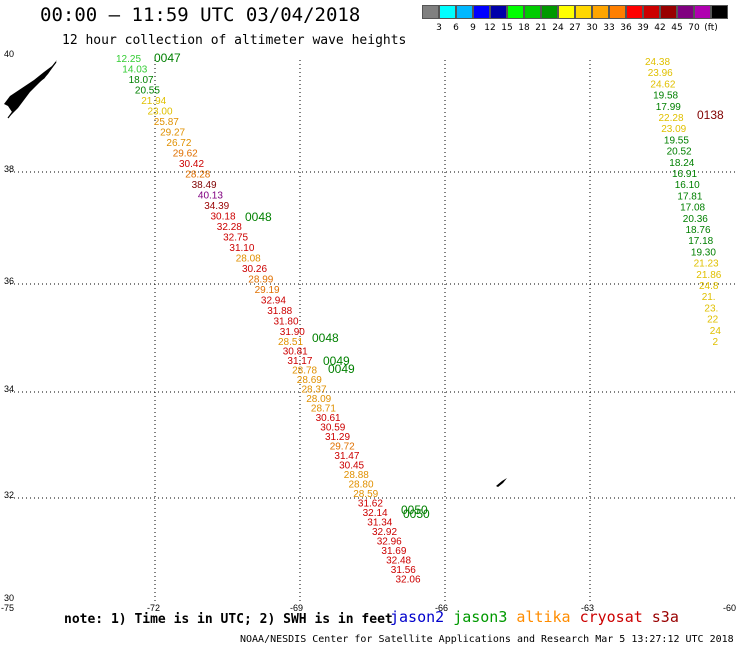  Describe the element at coordinates (299, 361) in the screenshot. I see `track-b-value: 31.17` at that location.